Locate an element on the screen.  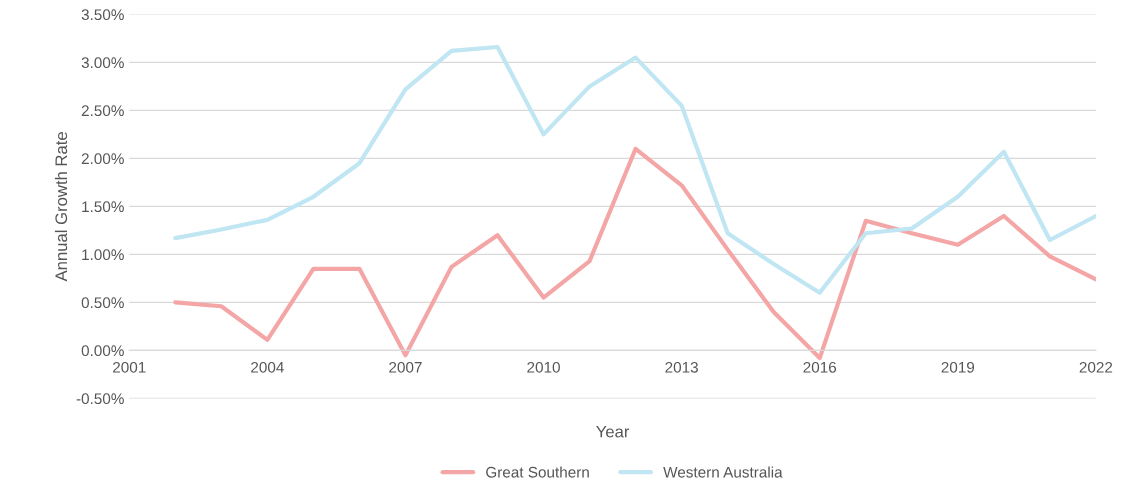
x-tick-label: 2016 is located at coordinates (820, 367).